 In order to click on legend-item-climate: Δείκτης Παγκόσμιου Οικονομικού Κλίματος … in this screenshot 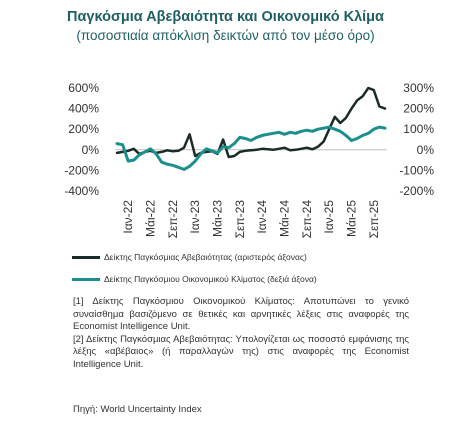, I will do `click(194, 279)`.